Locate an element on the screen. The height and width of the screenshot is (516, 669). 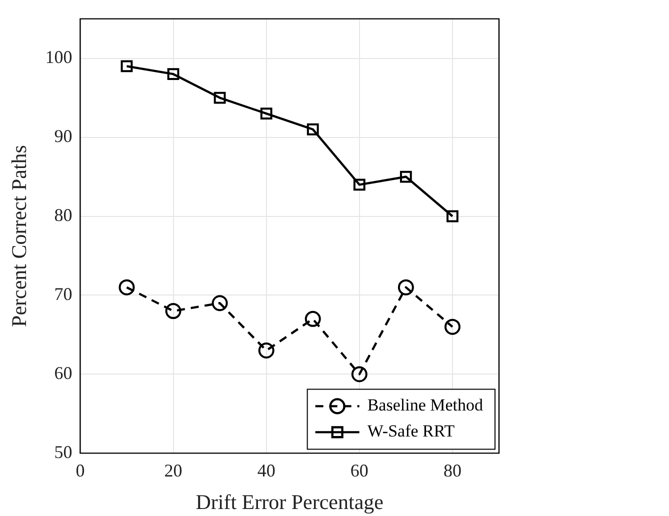
x-tick-label: 0 is located at coordinates (80, 470).